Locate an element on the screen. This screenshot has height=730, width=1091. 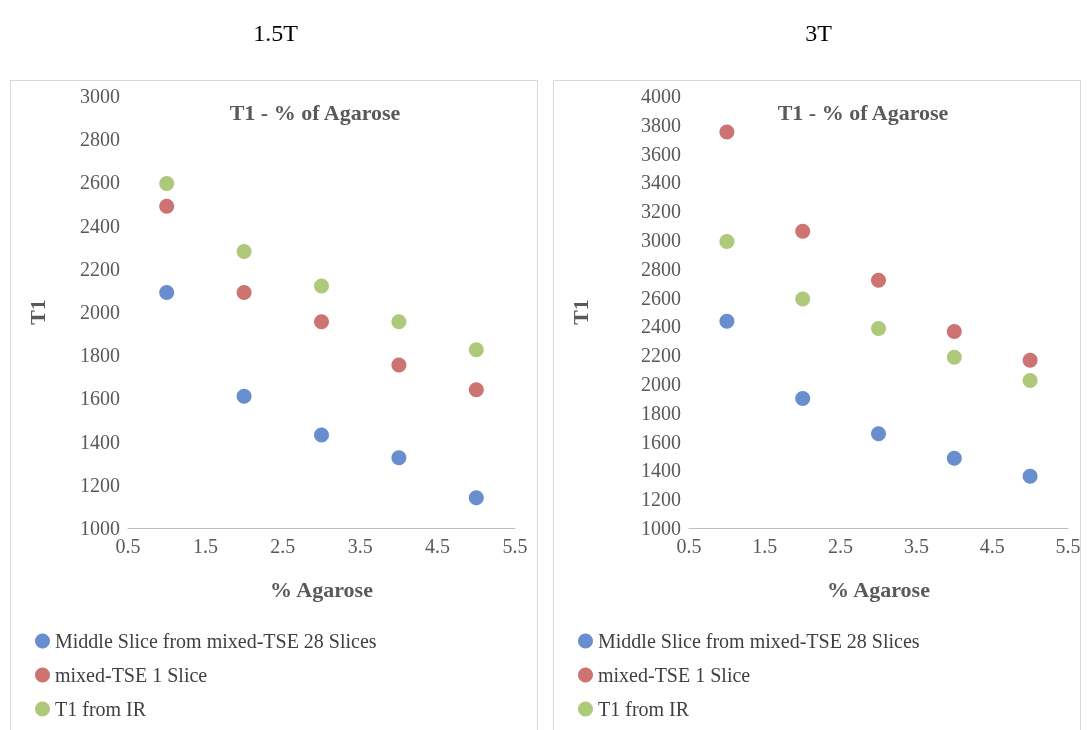
chart-title: 3T is located at coordinates (818, 33).